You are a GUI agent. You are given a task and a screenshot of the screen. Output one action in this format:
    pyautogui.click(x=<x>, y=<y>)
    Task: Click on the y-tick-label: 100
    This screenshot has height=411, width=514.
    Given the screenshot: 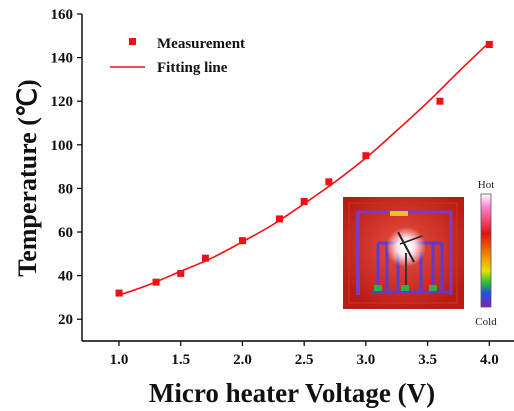 What is the action you would take?
    pyautogui.click(x=62, y=146)
    